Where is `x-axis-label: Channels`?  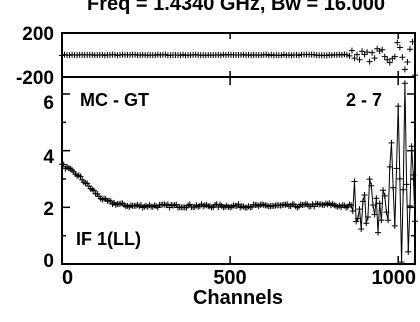 x-axis-label: Channels is located at coordinates (238, 298).